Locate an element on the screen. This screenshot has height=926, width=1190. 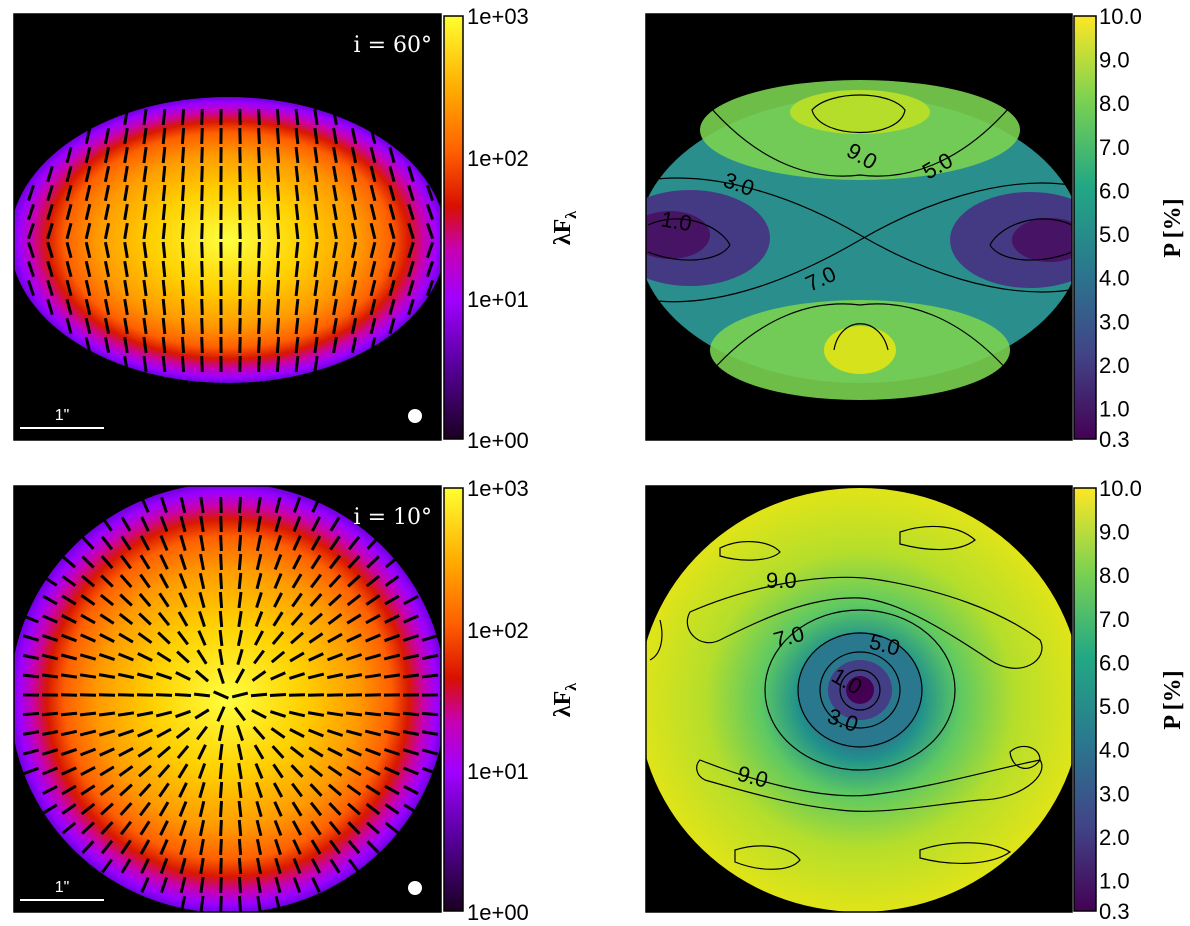
inclination-label: i = 60° is located at coordinates (393, 45).